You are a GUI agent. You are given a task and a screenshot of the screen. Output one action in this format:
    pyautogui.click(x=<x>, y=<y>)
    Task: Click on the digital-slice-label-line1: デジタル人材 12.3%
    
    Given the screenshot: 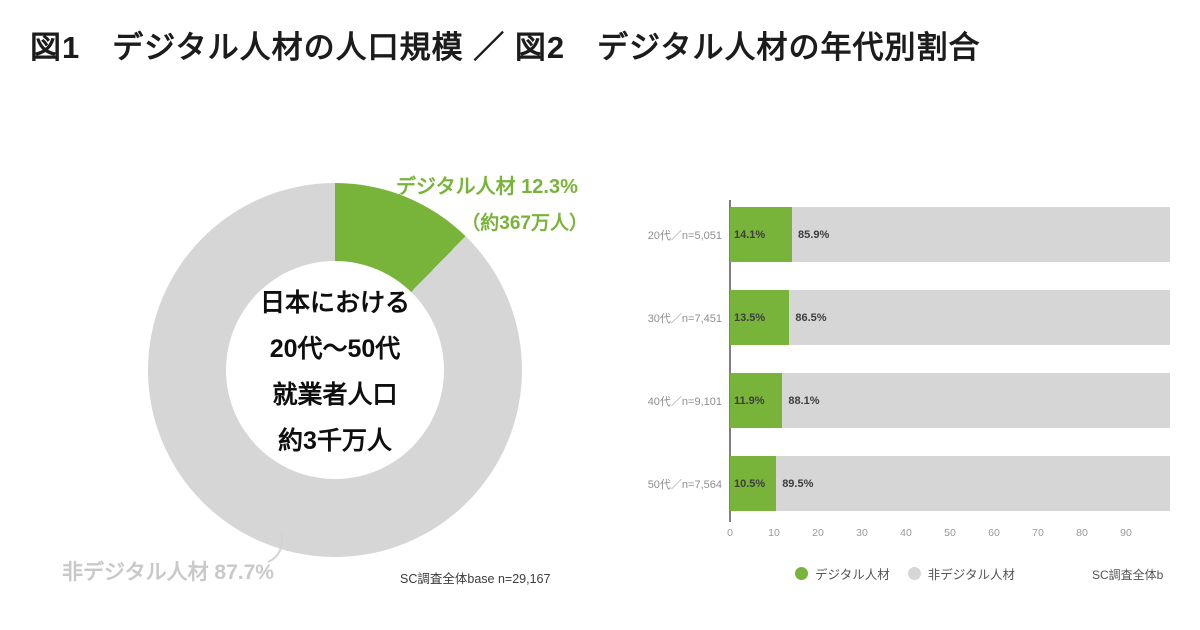 What is the action you would take?
    pyautogui.click(x=487, y=187)
    